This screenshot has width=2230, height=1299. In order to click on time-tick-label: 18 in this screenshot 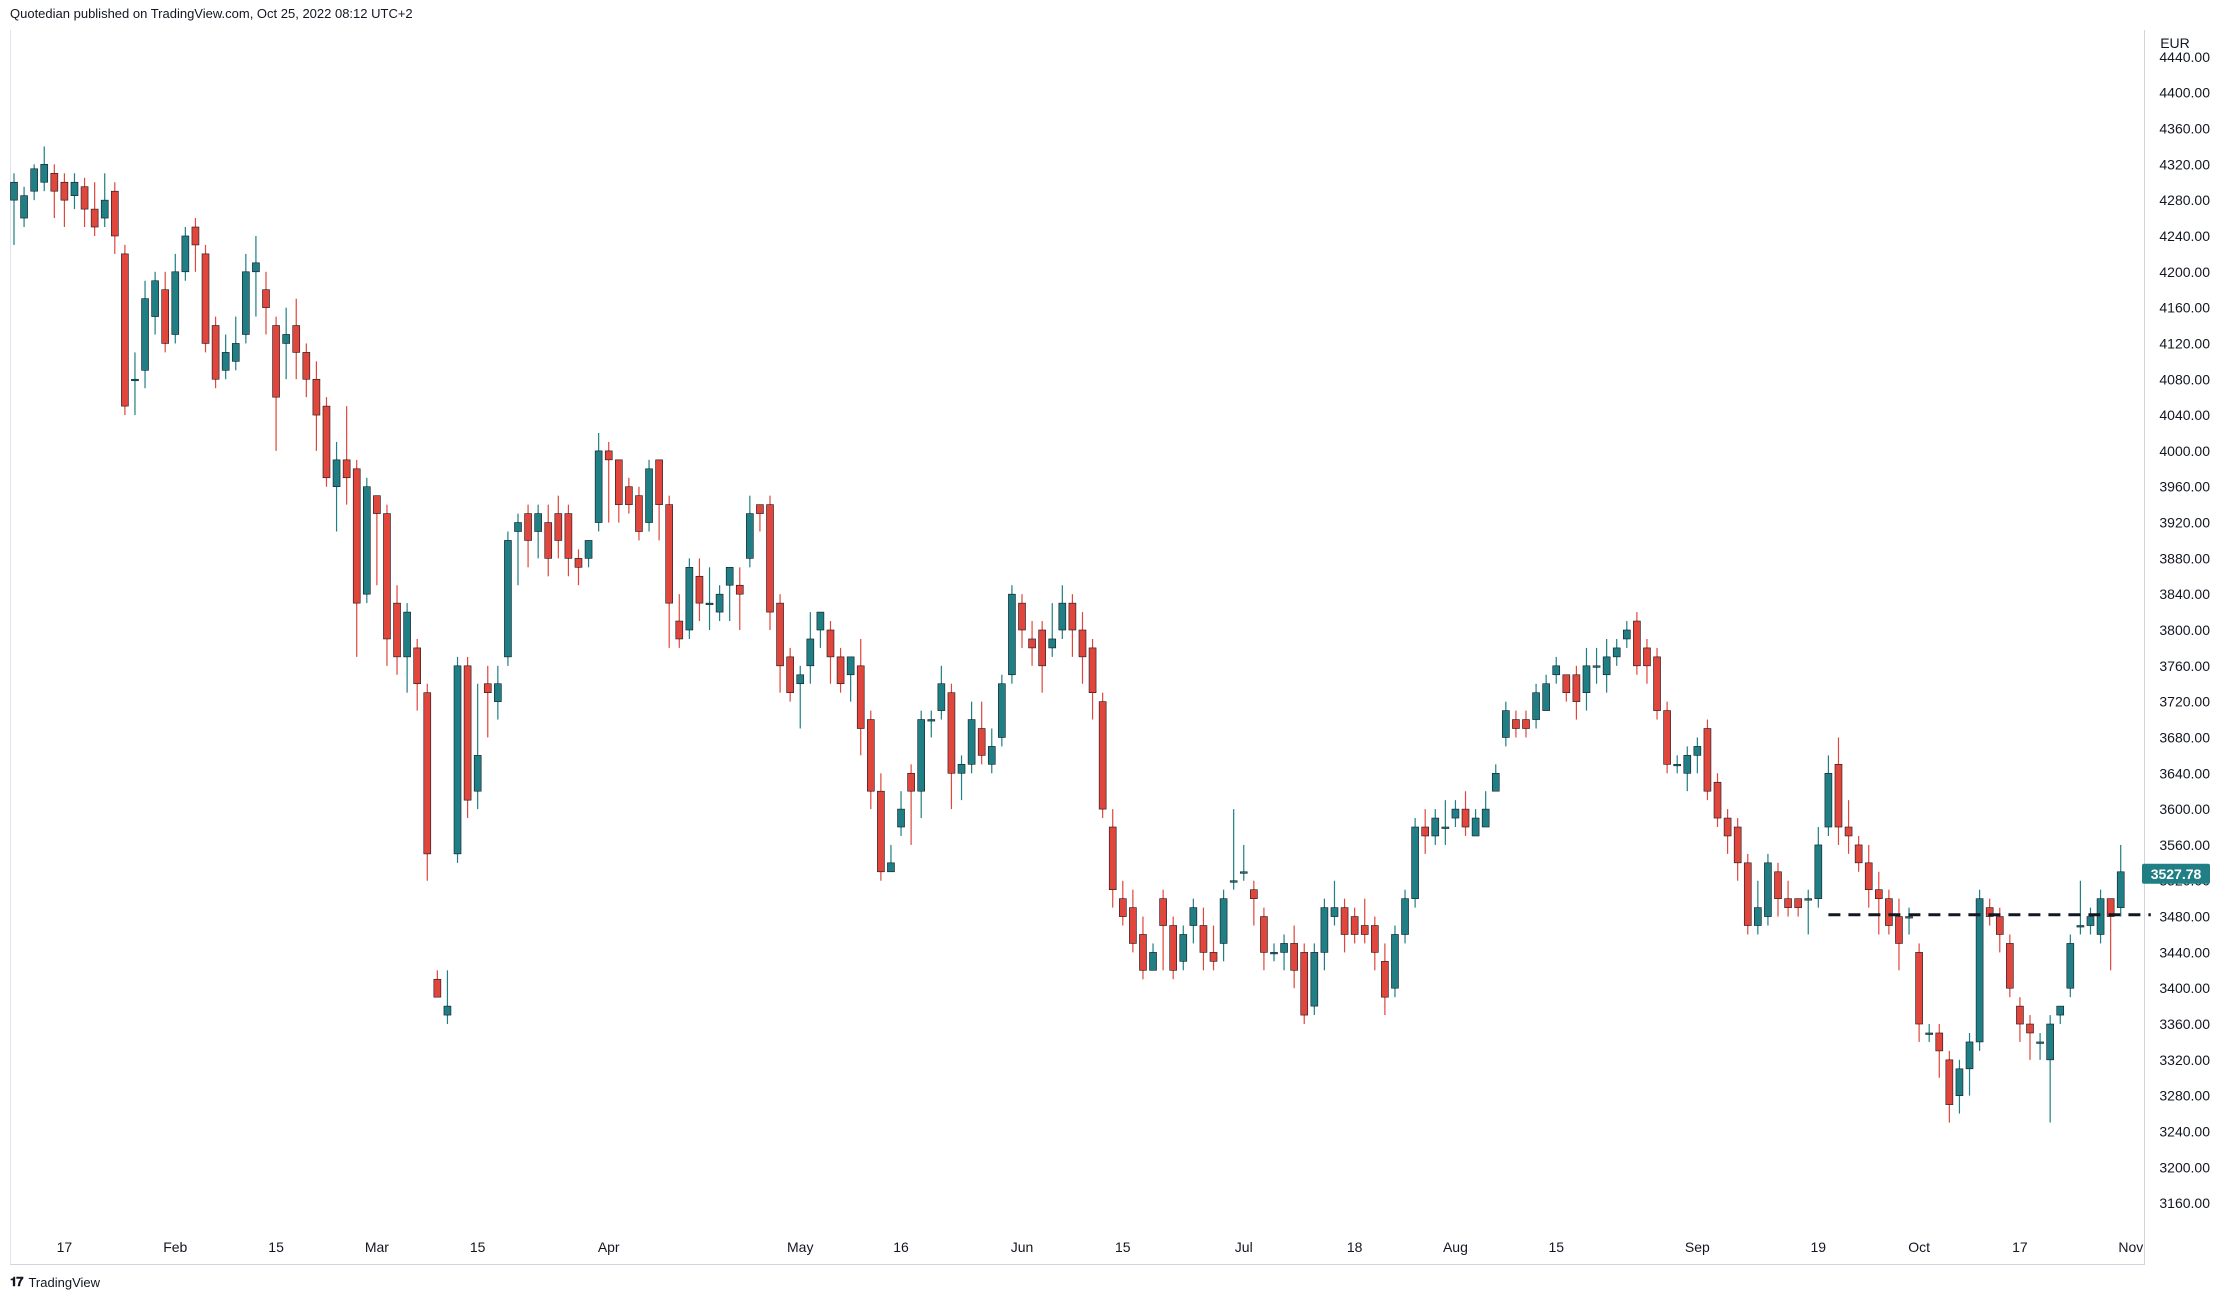, I will do `click(1355, 1247)`.